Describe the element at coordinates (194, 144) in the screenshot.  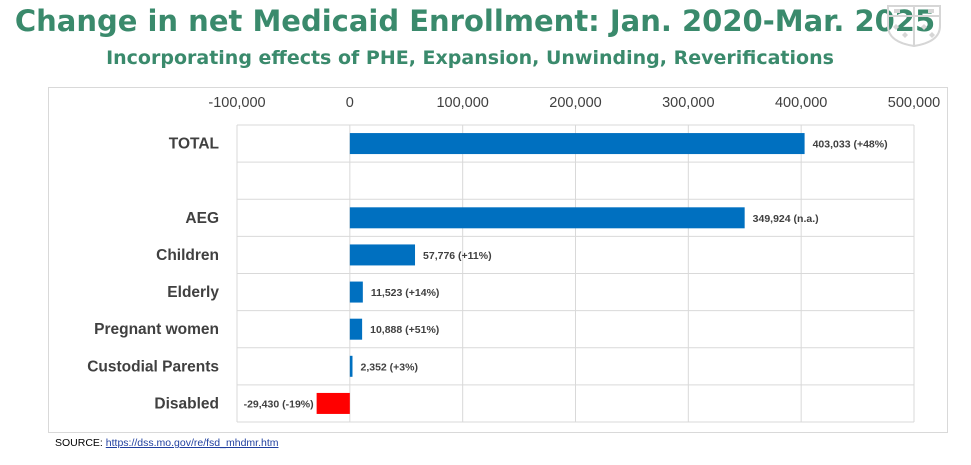
I see `category-label: TOTAL` at that location.